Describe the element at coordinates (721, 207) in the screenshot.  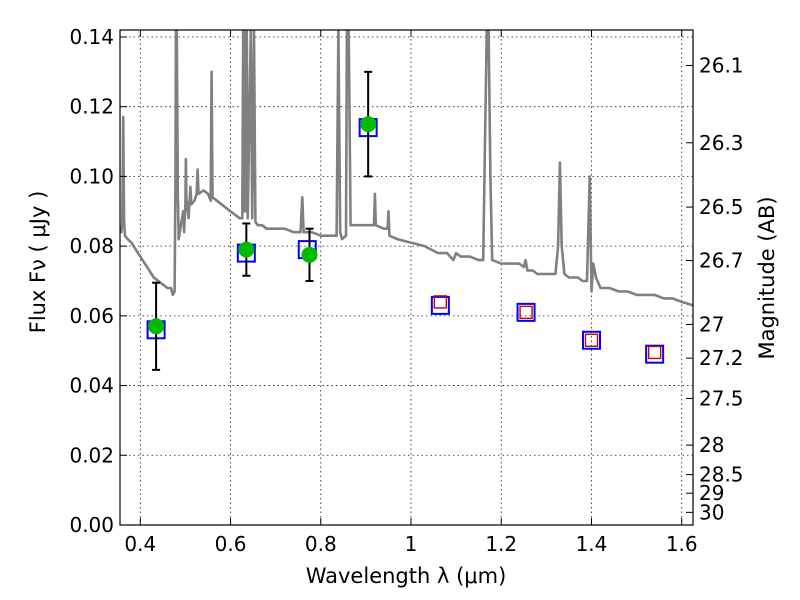
I see `right-tick-label: 26.5` at that location.